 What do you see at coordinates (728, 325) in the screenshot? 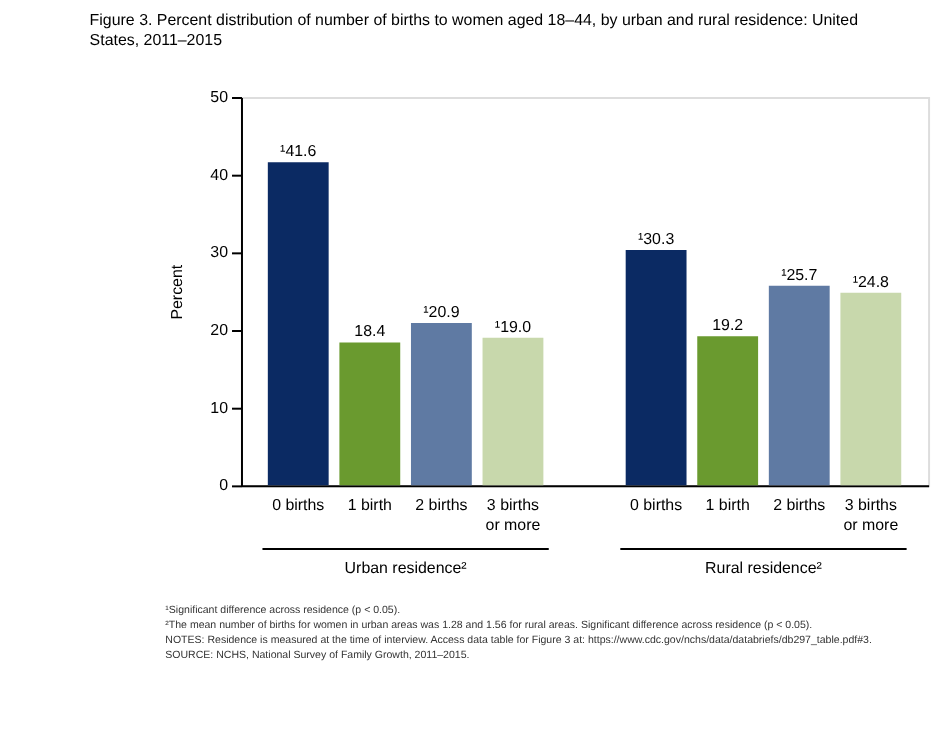
I see `data-label: 19.2` at bounding box center [728, 325].